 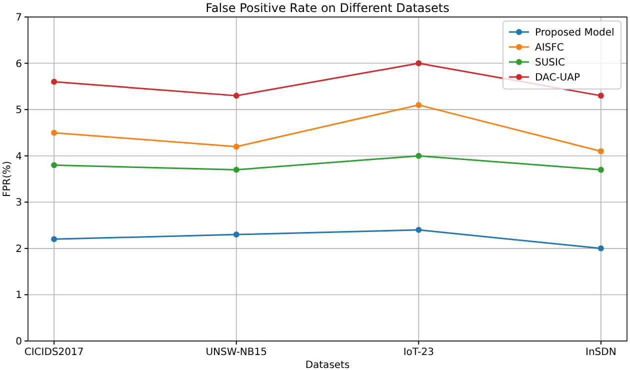 I want to click on x-tick-label: CICIDS2017, so click(x=54, y=352).